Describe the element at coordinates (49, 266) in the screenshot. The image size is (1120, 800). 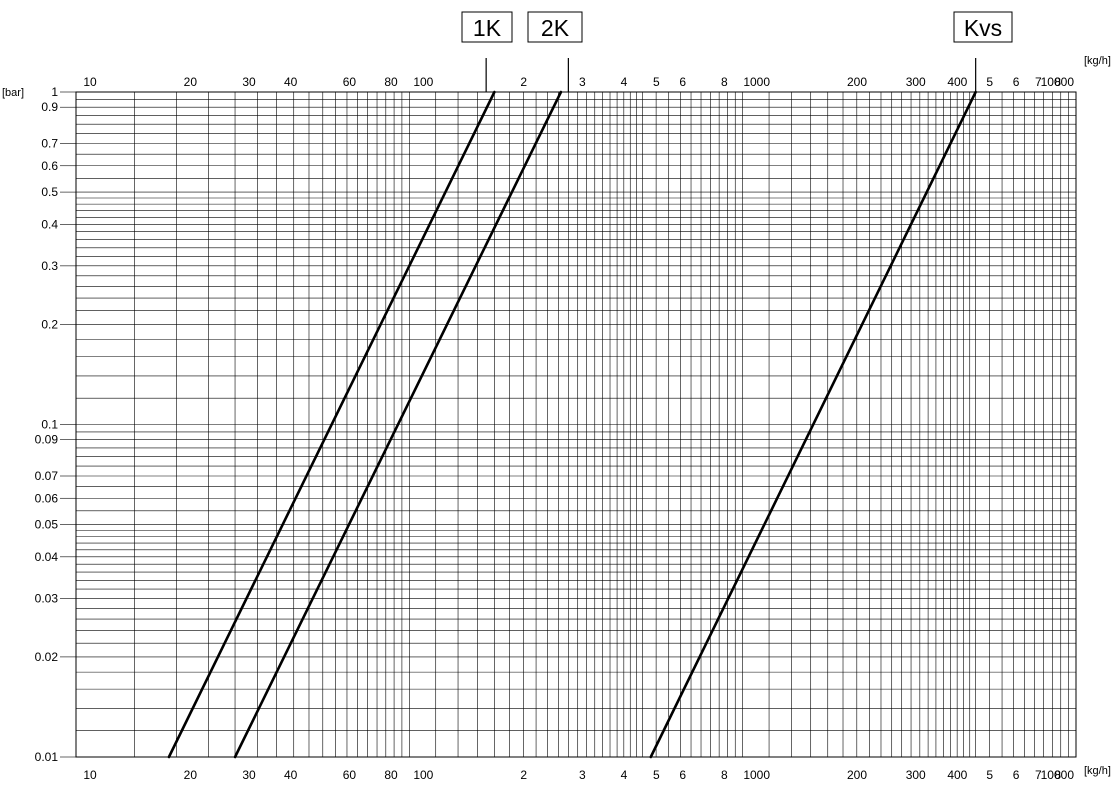
I see `y-tick-label: 0.3` at that location.